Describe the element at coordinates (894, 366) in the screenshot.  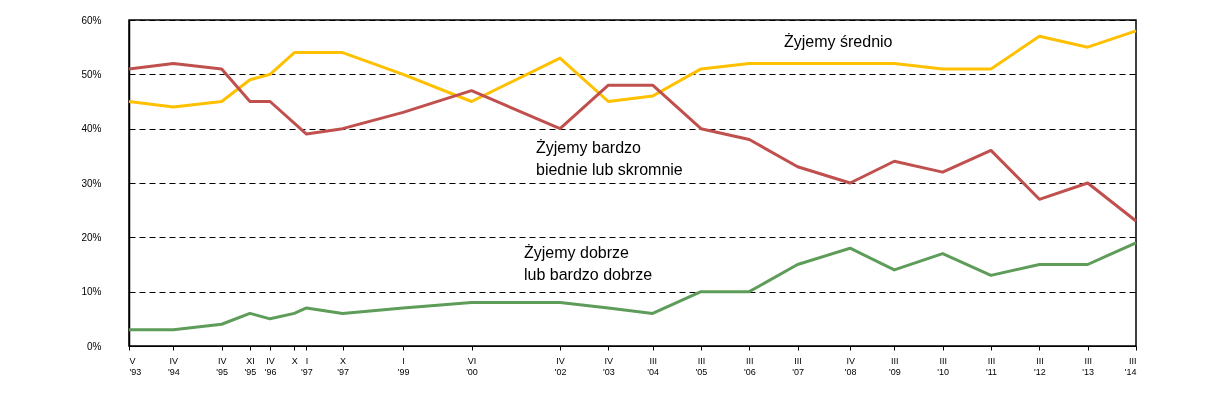
I see `x-tick-label: III '09` at that location.